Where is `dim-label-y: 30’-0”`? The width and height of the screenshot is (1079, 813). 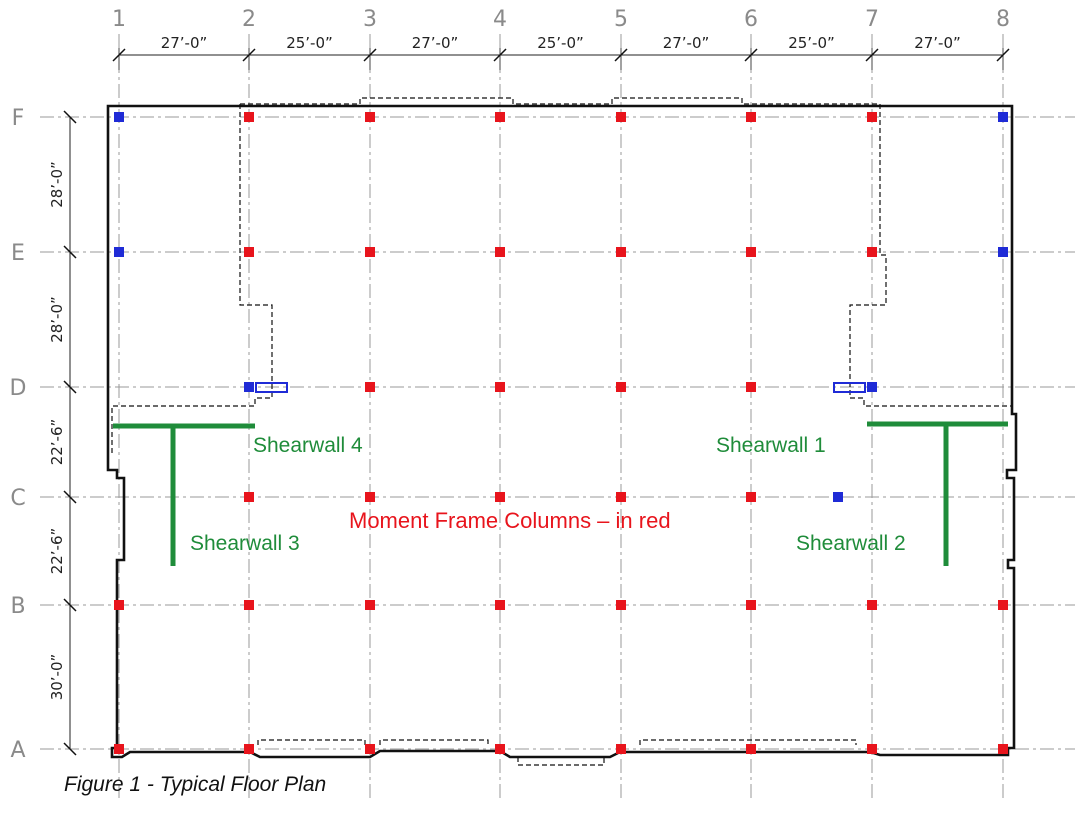 dim-label-y: 30’-0” is located at coordinates (57, 677).